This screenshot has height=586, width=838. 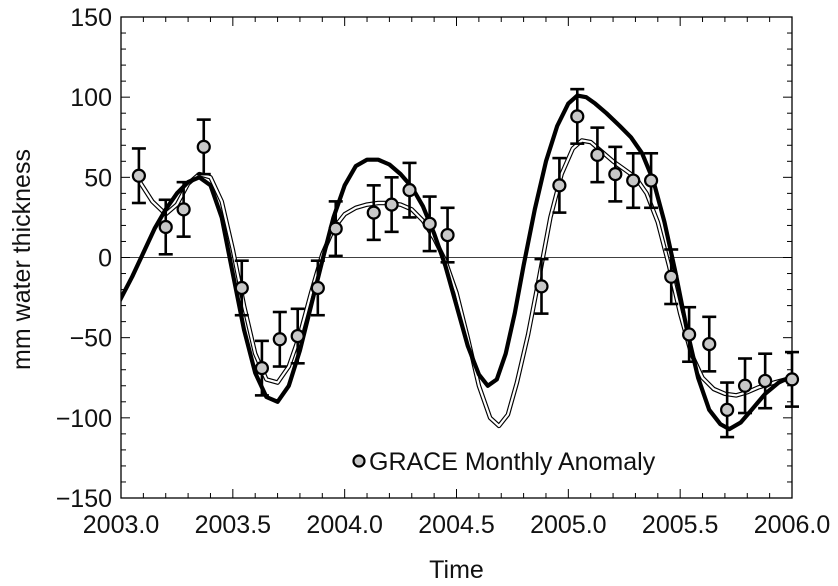 What do you see at coordinates (22, 259) in the screenshot?
I see `y-axis-title: mm water thickness` at bounding box center [22, 259].